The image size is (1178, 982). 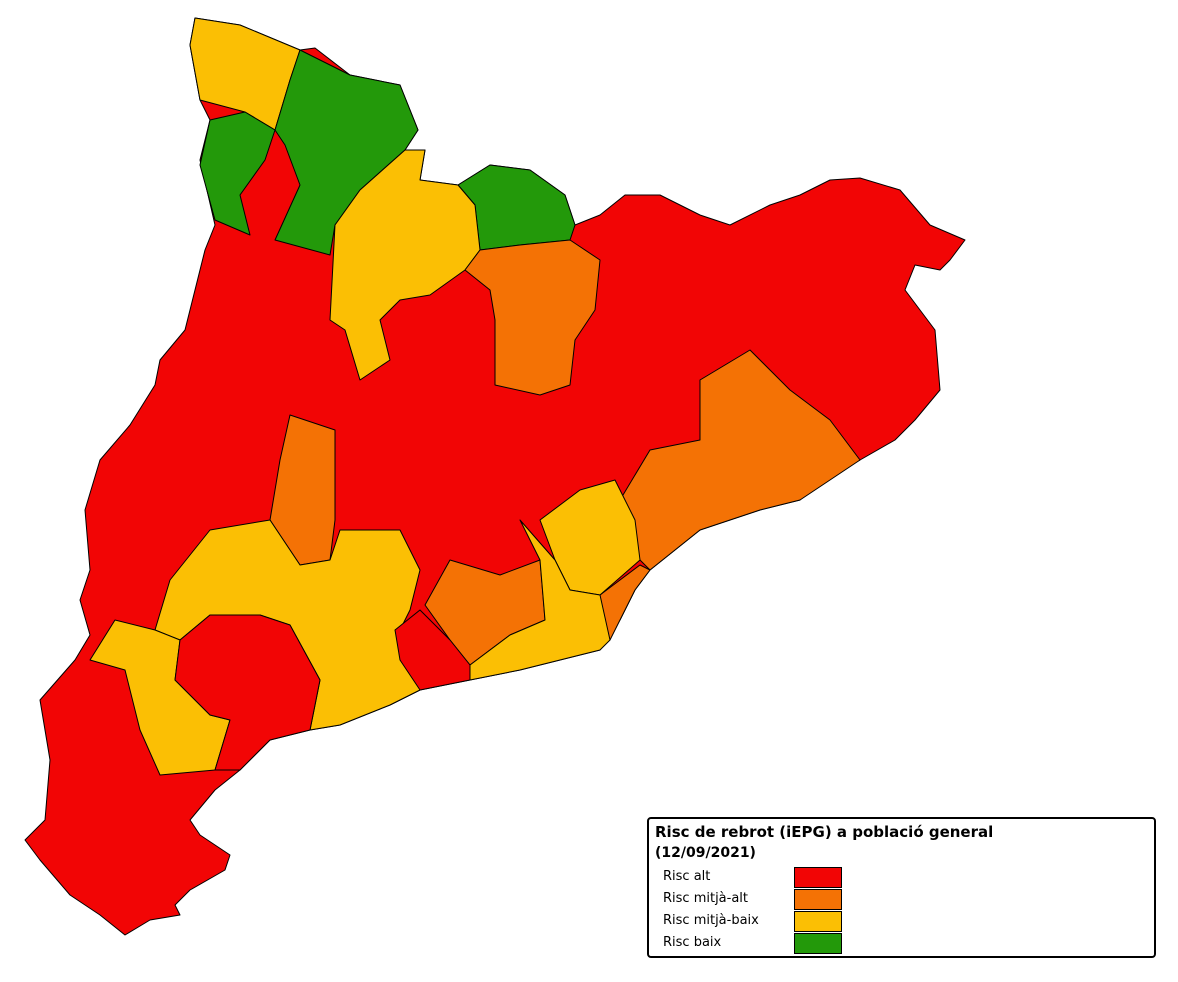 What do you see at coordinates (824, 832) in the screenshot?
I see `legend-title: Risc de rebrot (iEPG) a població general` at bounding box center [824, 832].